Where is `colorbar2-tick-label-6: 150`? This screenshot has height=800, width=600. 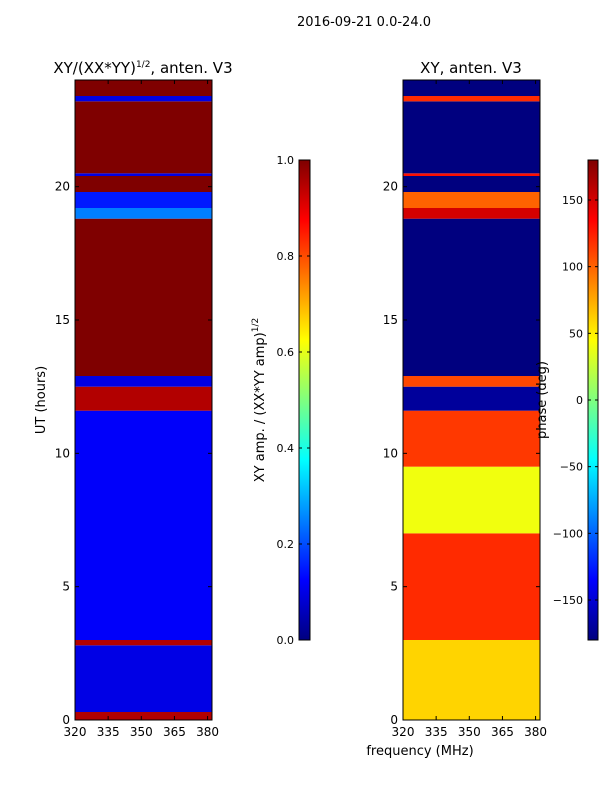
colorbar2-tick-label-6: 150 is located at coordinates (572, 200).